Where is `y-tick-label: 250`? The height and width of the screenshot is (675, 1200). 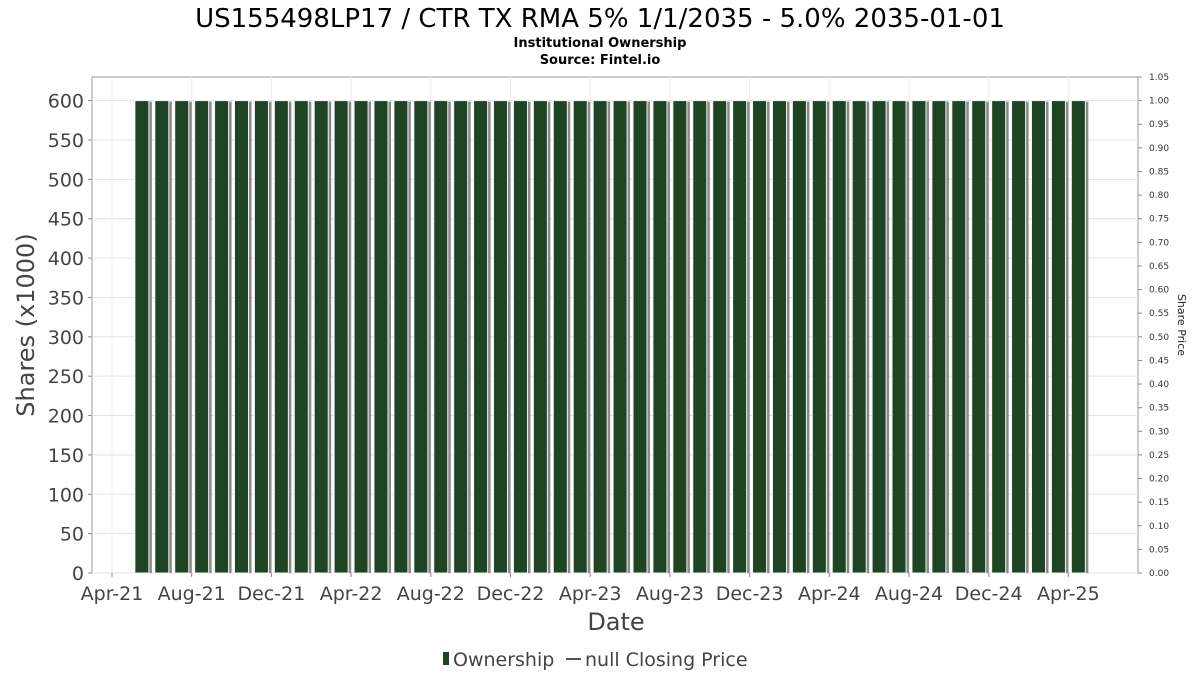
y-tick-label: 250 is located at coordinates (66, 377).